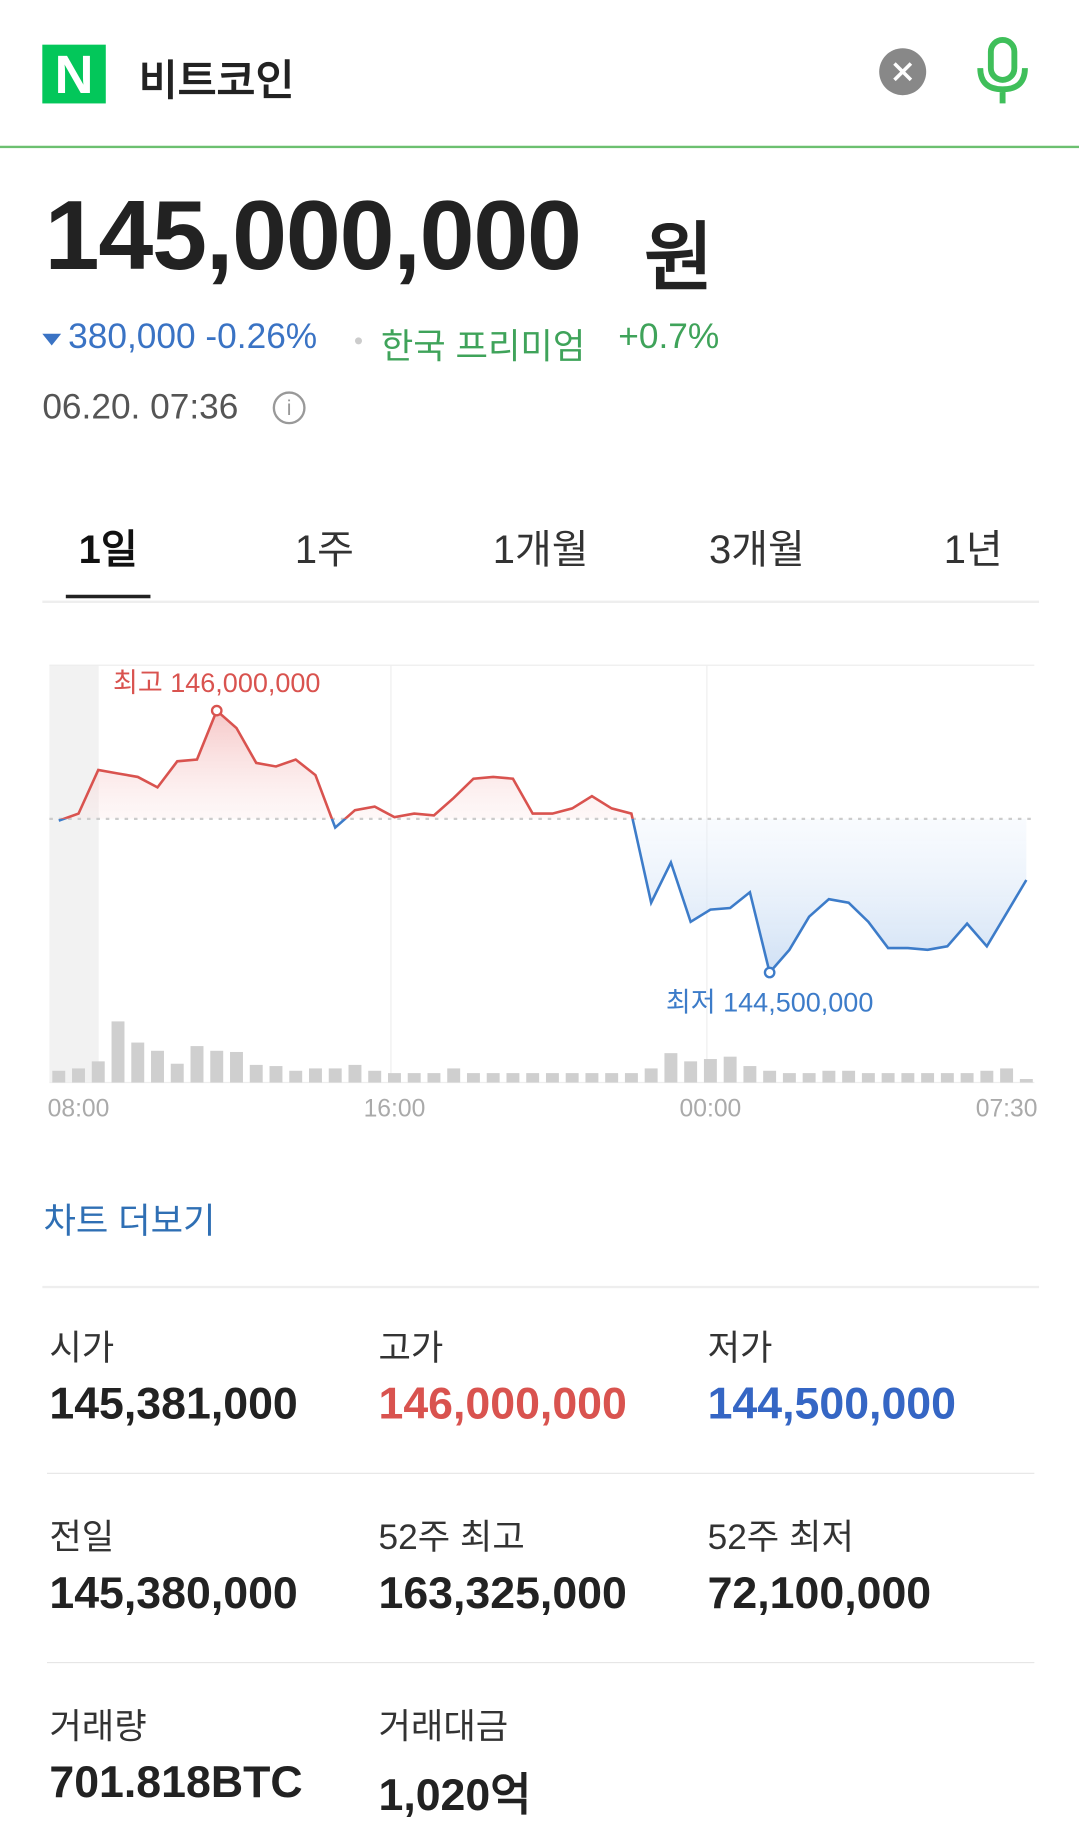 This screenshot has width=1079, height=1844. Describe the element at coordinates (79, 1109) in the screenshot. I see `x-tick-label: 08:00` at that location.